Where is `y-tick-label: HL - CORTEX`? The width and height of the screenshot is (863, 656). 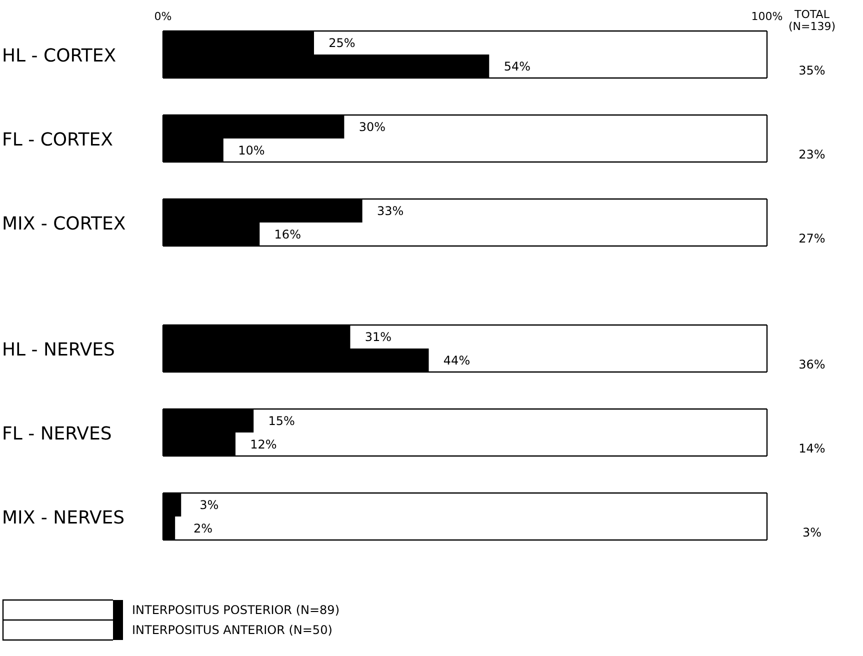 y-tick-label: HL - CORTEX is located at coordinates (59, 56).